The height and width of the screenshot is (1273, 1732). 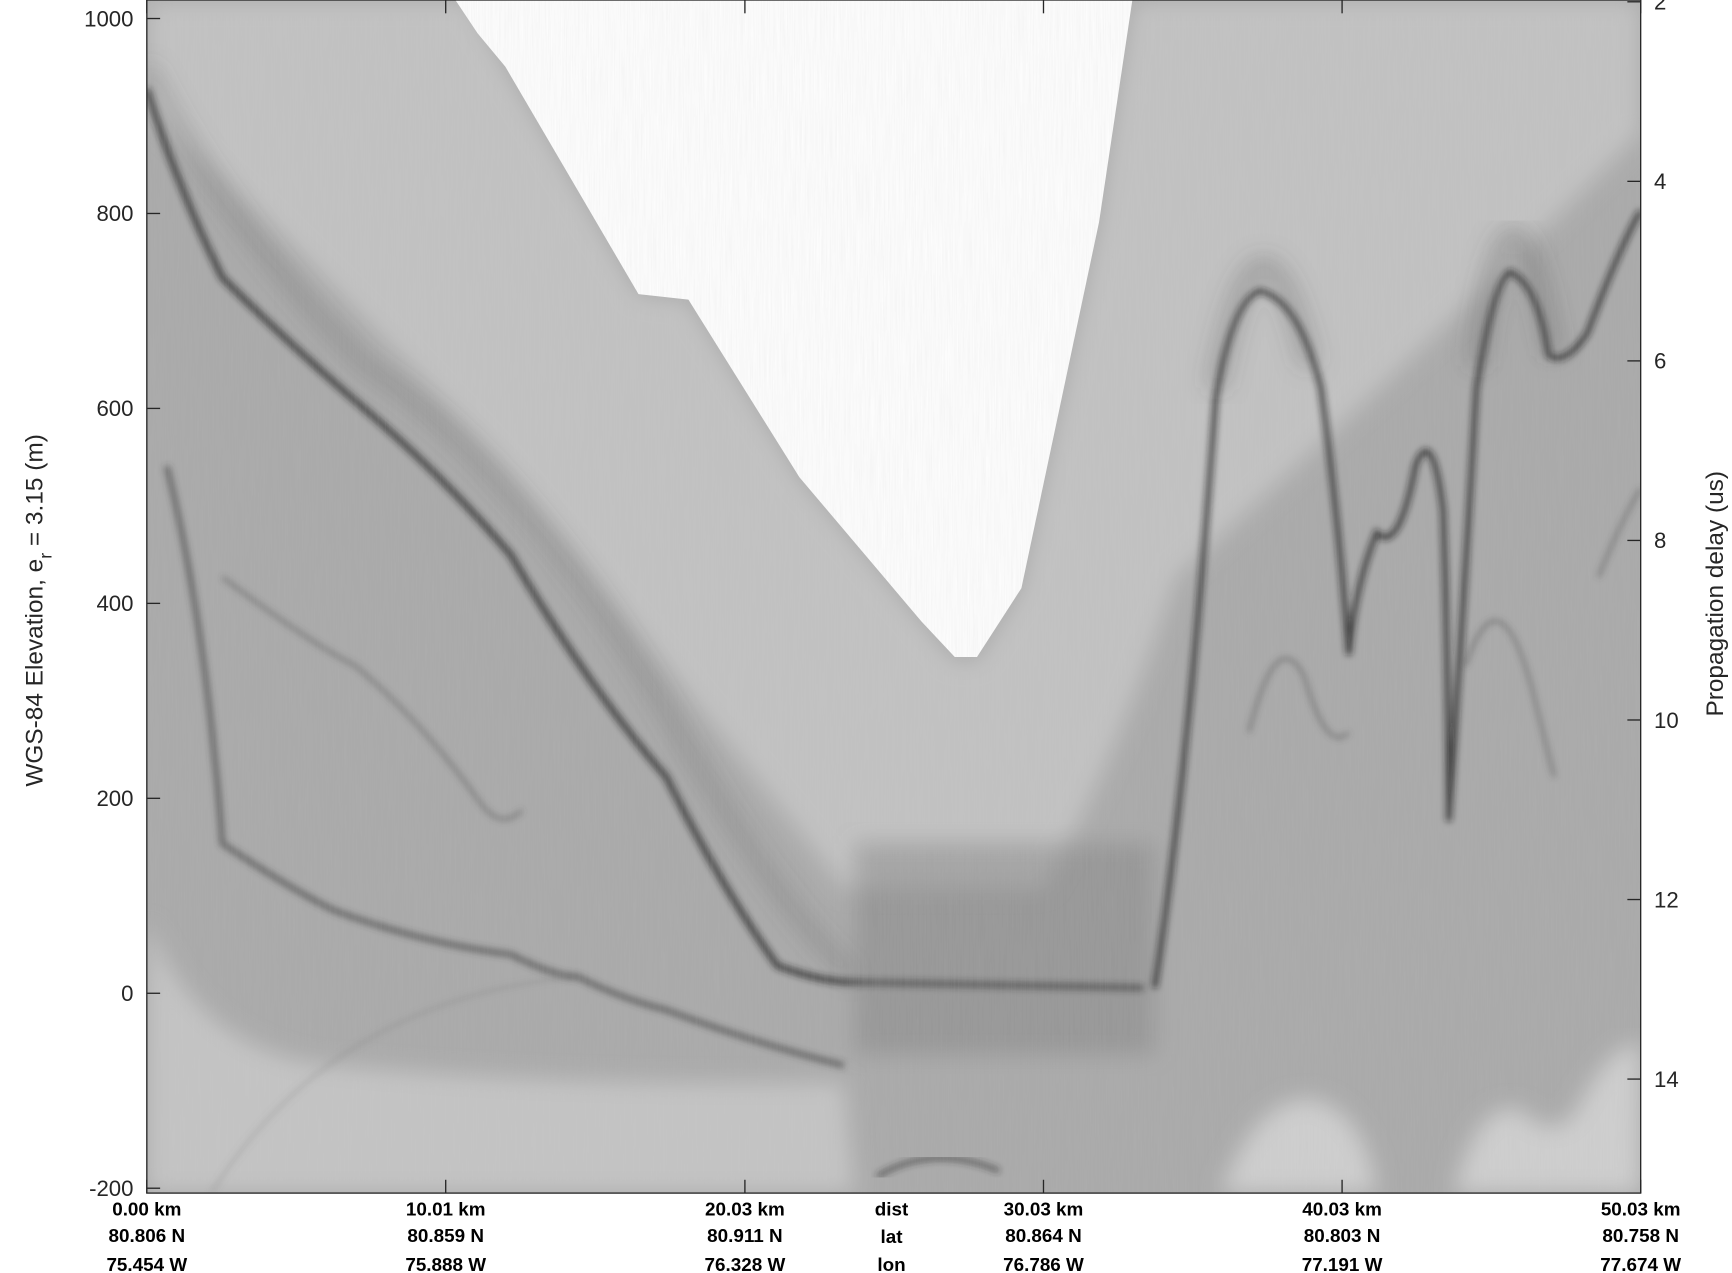 What do you see at coordinates (891, 1263) in the screenshot?
I see `row-label: lon` at bounding box center [891, 1263].